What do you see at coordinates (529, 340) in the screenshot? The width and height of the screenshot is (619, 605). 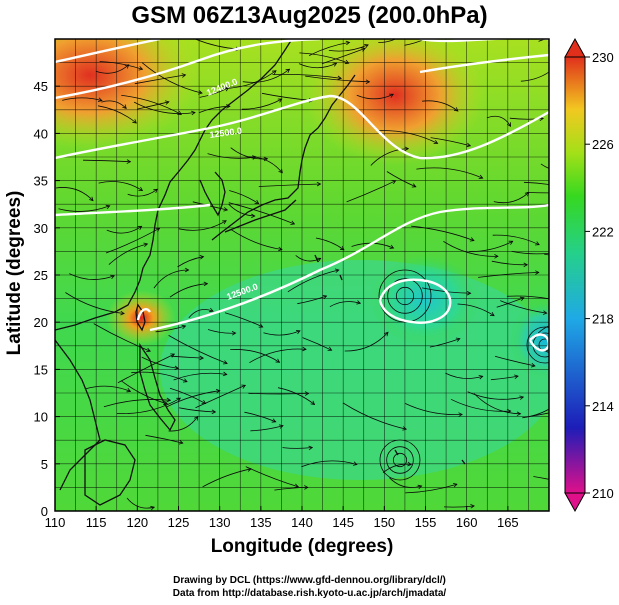 I see `cool-region-east` at bounding box center [529, 340].